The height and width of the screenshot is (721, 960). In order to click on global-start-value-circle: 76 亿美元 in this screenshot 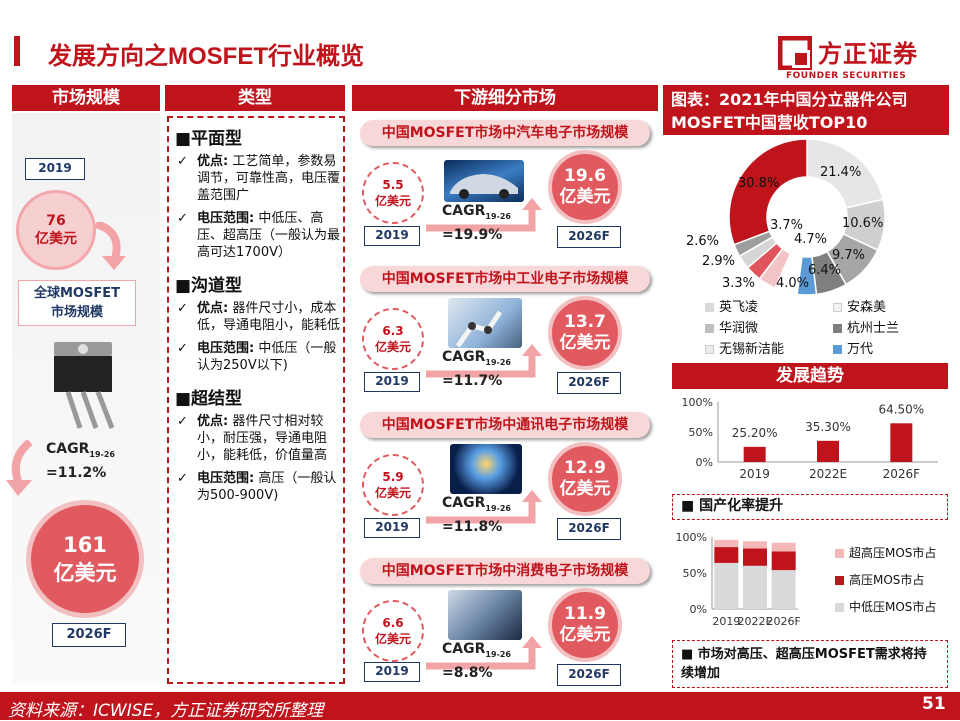, I will do `click(56, 230)`.